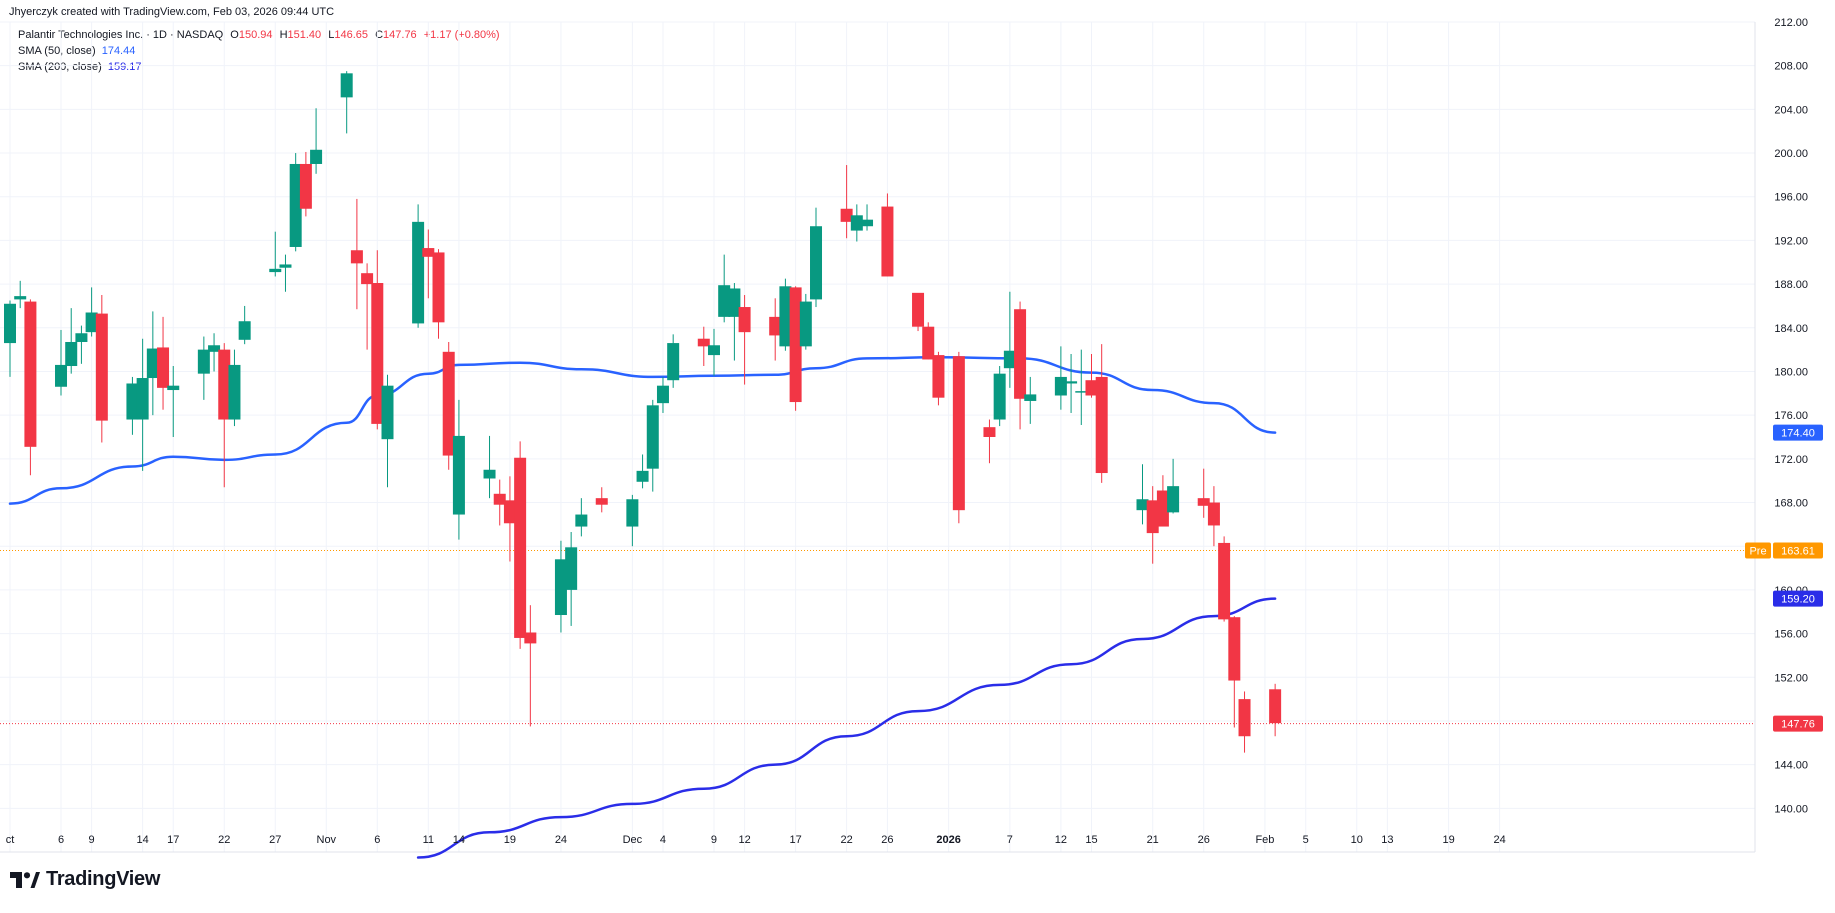 Image resolution: width=1835 pixels, height=913 pixels. Describe the element at coordinates (396, 35) in the screenshot. I see `ohlc-close: C147.76` at that location.